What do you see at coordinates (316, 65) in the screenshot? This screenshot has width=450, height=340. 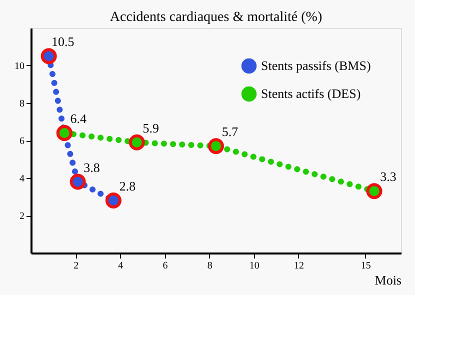 I see `legend-label: Stents passifs (BMS)` at bounding box center [316, 65].